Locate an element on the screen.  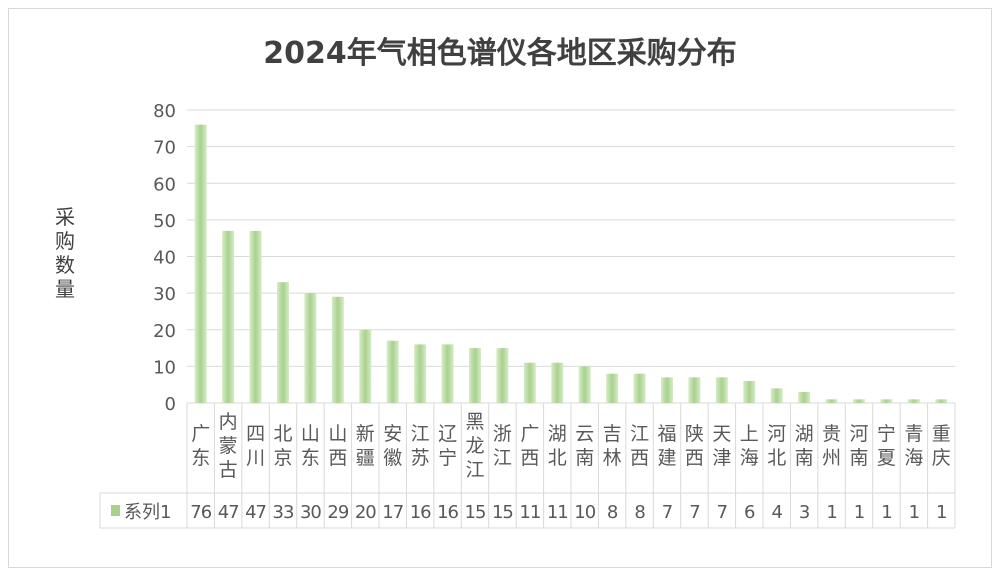
x-tick-label-黑龙江: 龙 is located at coordinates (474, 446).